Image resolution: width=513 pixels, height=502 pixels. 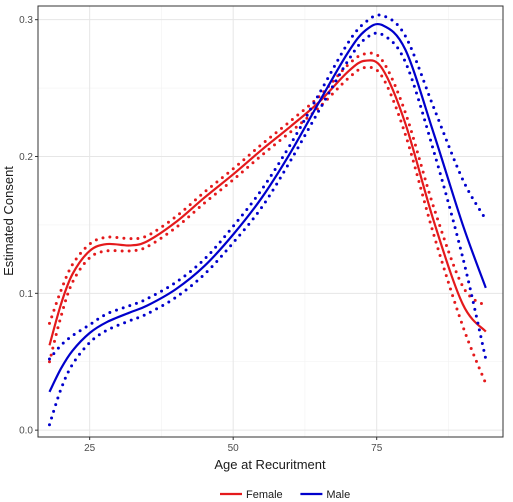 What do you see at coordinates (26, 157) in the screenshot?
I see `y-tick-label: 0.2` at bounding box center [26, 157].